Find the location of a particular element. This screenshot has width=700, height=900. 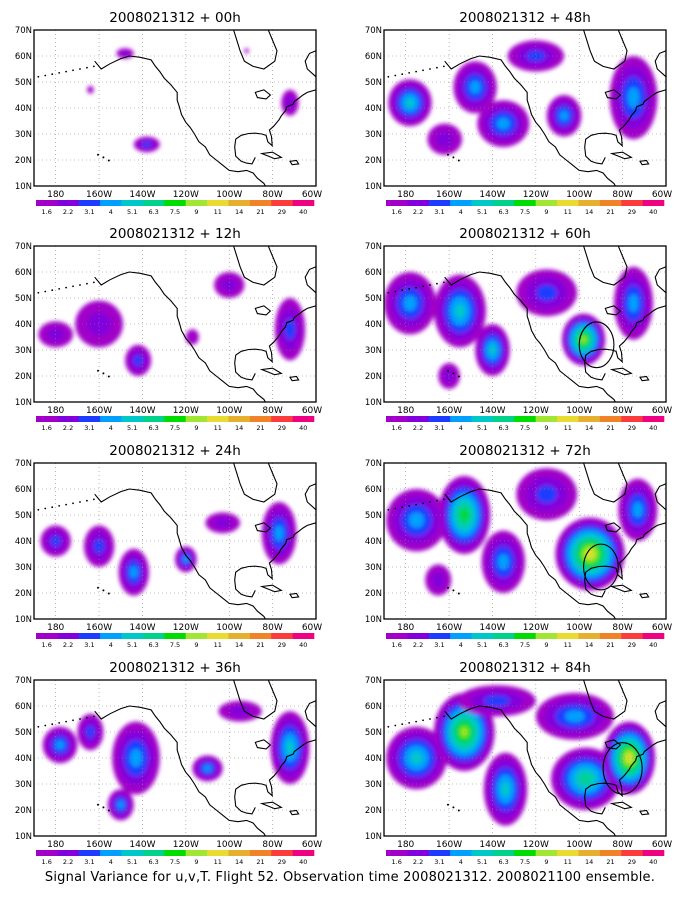

y-tick-label: 20N is located at coordinates (23, 377).